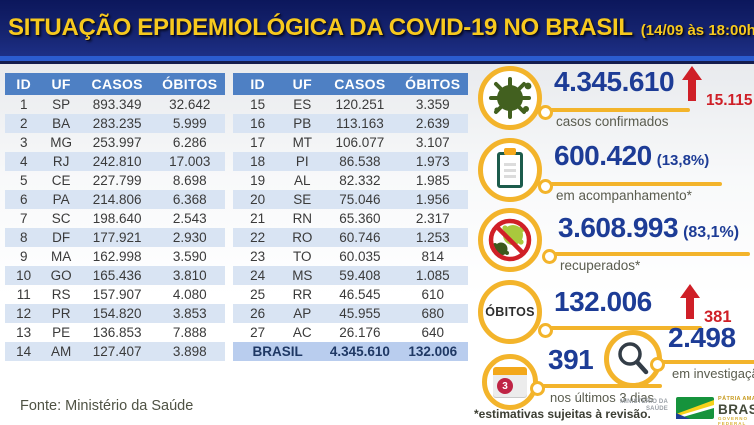  I want to click on table-cell: MT, so click(302, 142).